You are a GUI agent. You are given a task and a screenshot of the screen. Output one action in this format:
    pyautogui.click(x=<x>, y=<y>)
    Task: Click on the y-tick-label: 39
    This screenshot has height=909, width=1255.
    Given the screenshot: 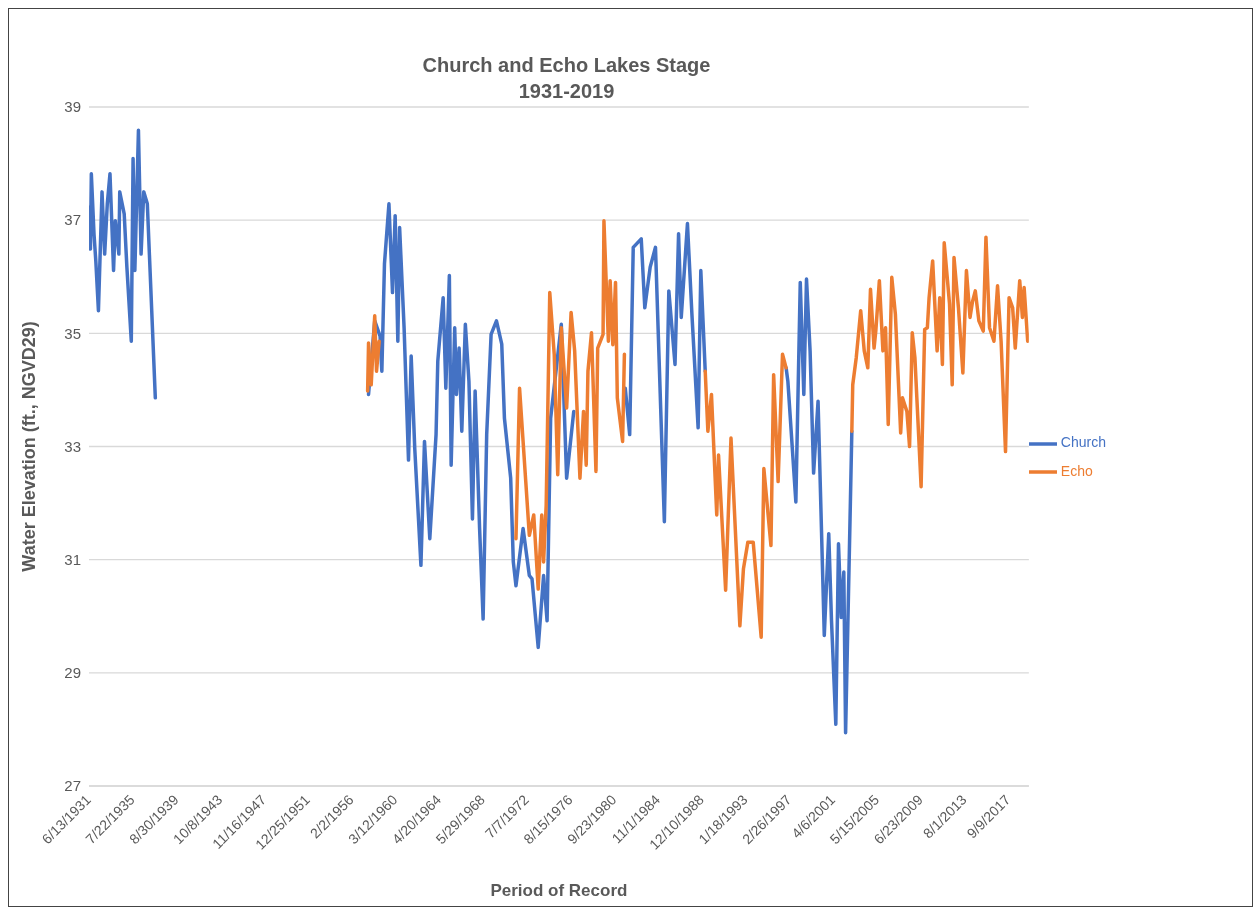 What is the action you would take?
    pyautogui.click(x=72, y=107)
    